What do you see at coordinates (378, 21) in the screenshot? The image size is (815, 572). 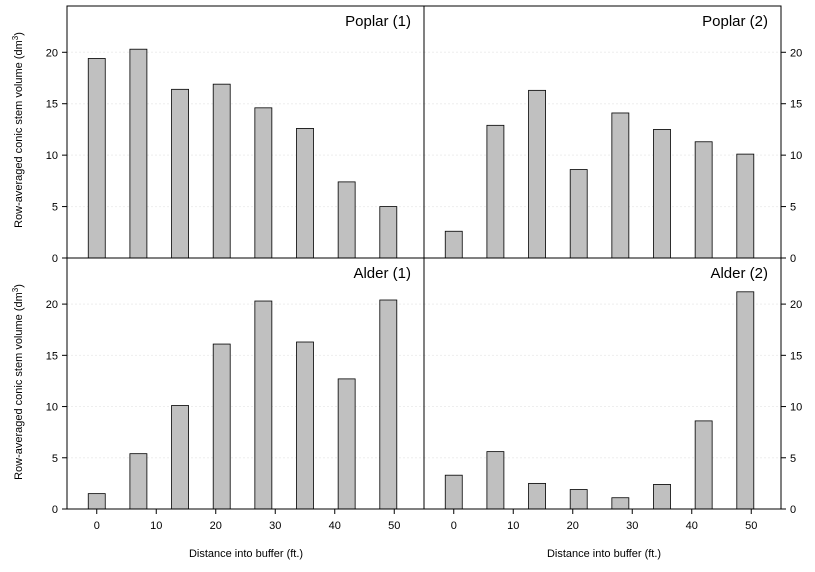 I see `panel-title: Poplar (1)` at bounding box center [378, 21].